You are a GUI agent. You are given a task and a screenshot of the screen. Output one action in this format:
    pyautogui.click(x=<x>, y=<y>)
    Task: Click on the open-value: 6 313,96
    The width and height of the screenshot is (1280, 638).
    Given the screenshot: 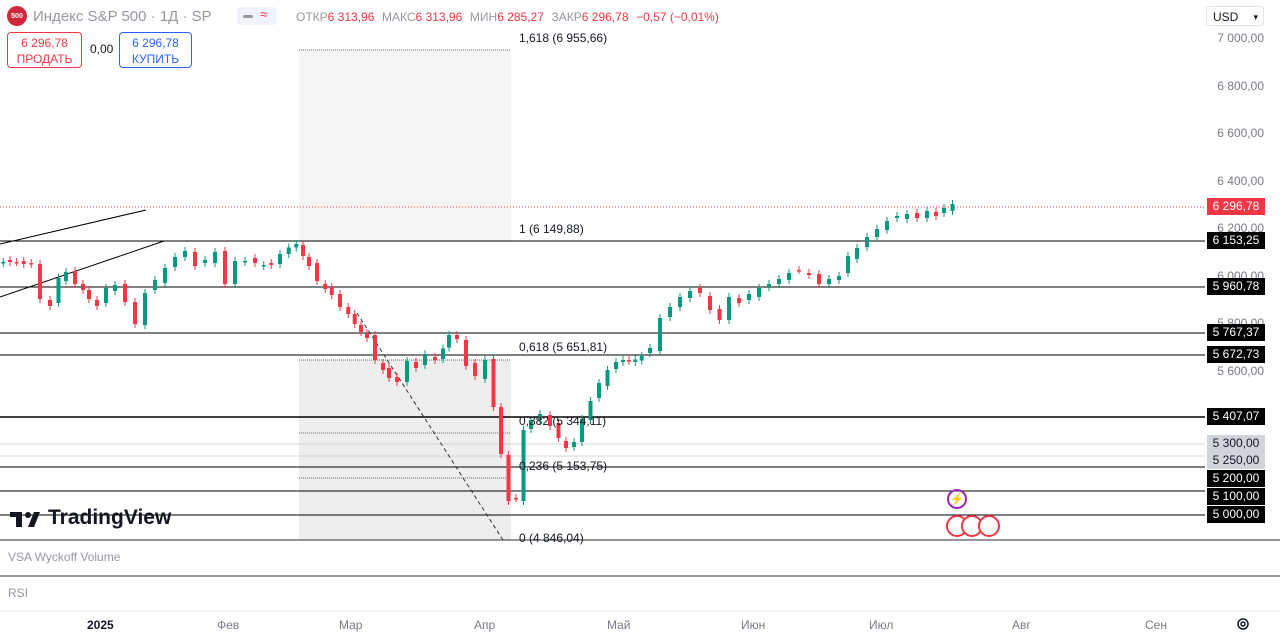 What is the action you would take?
    pyautogui.click(x=351, y=17)
    